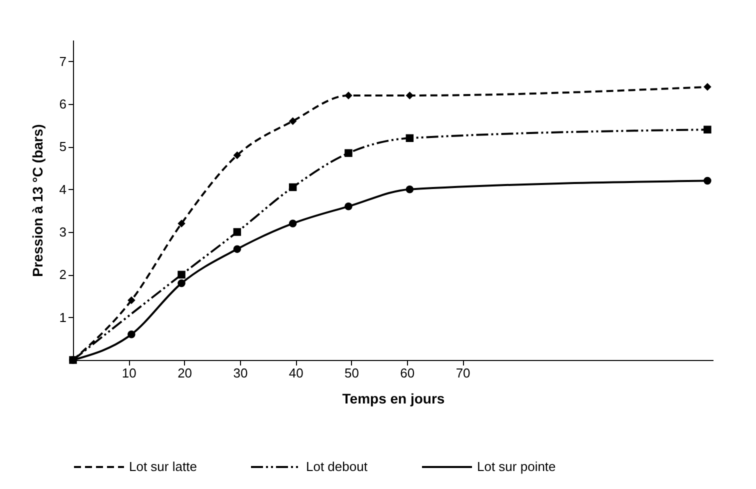  Describe the element at coordinates (185, 373) in the screenshot. I see `x-tick-label: 20` at that location.